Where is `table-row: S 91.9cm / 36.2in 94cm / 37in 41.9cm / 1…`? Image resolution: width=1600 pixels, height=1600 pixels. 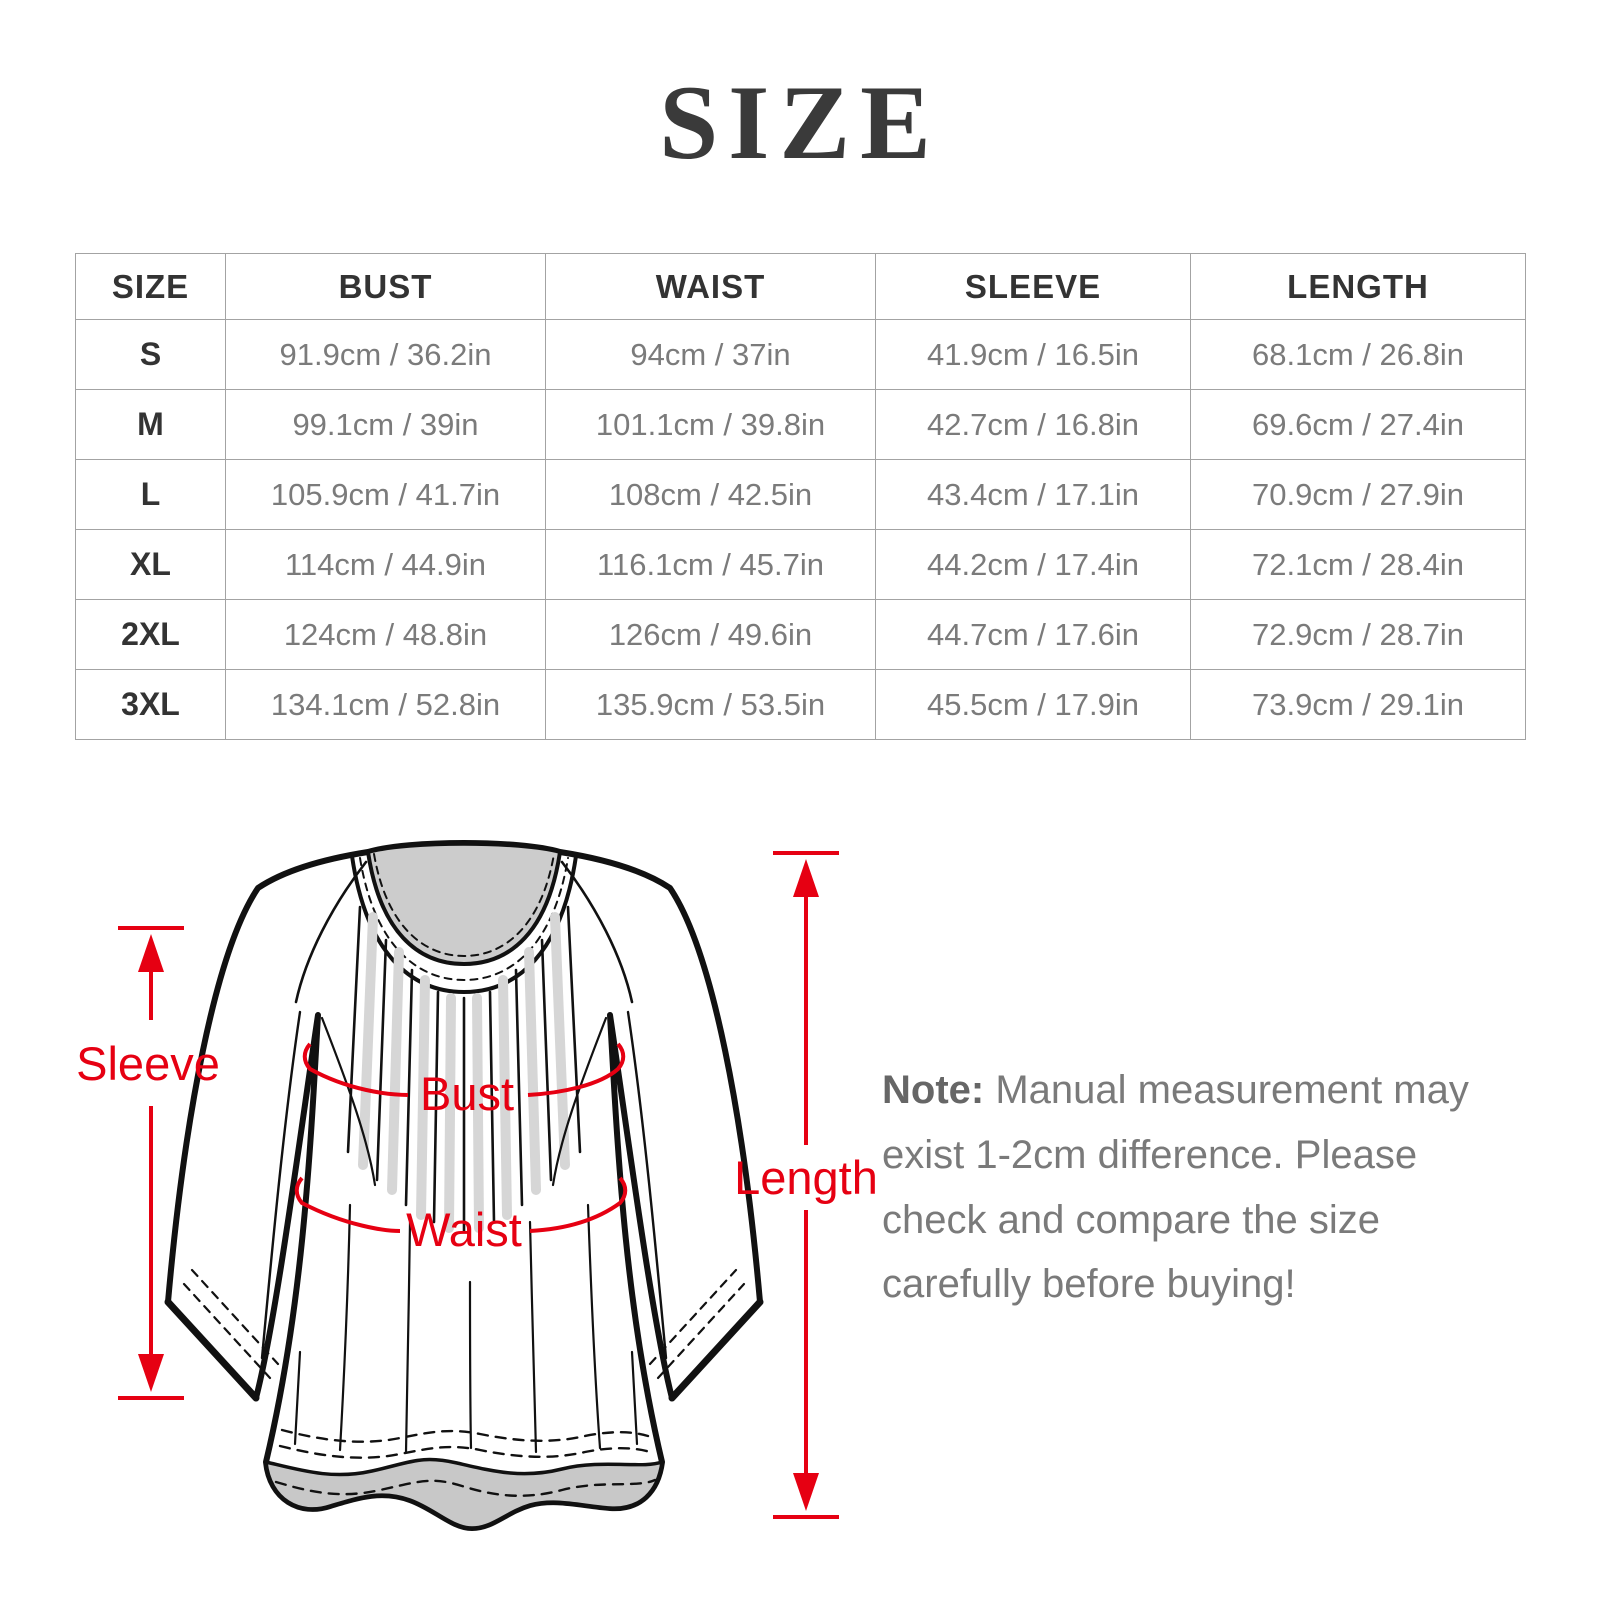 table-row: S 91.9cm / 36.2in 94cm / 37in 41.9cm / 1… is located at coordinates (800, 354).